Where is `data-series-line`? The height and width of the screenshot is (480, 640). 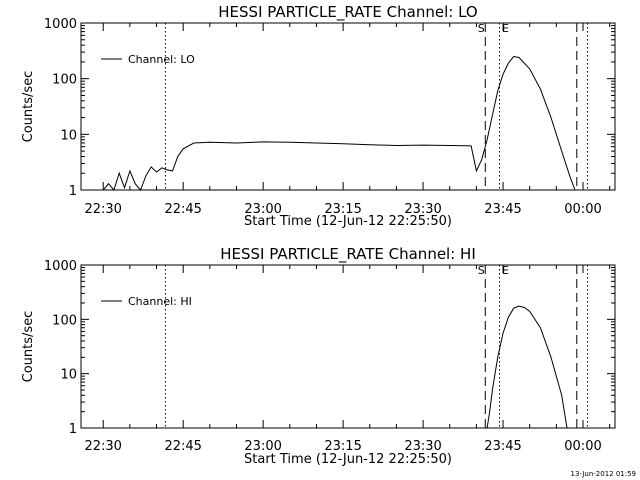
data-series-line is located at coordinates (527, 367).